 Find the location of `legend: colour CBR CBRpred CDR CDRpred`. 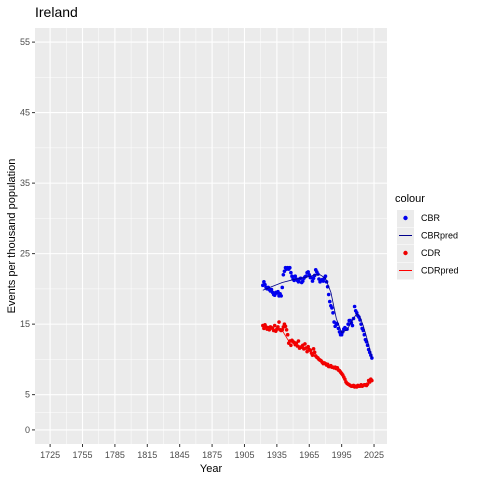

legend: colour CBR CBRpred CDR CDRpred is located at coordinates (427, 236).